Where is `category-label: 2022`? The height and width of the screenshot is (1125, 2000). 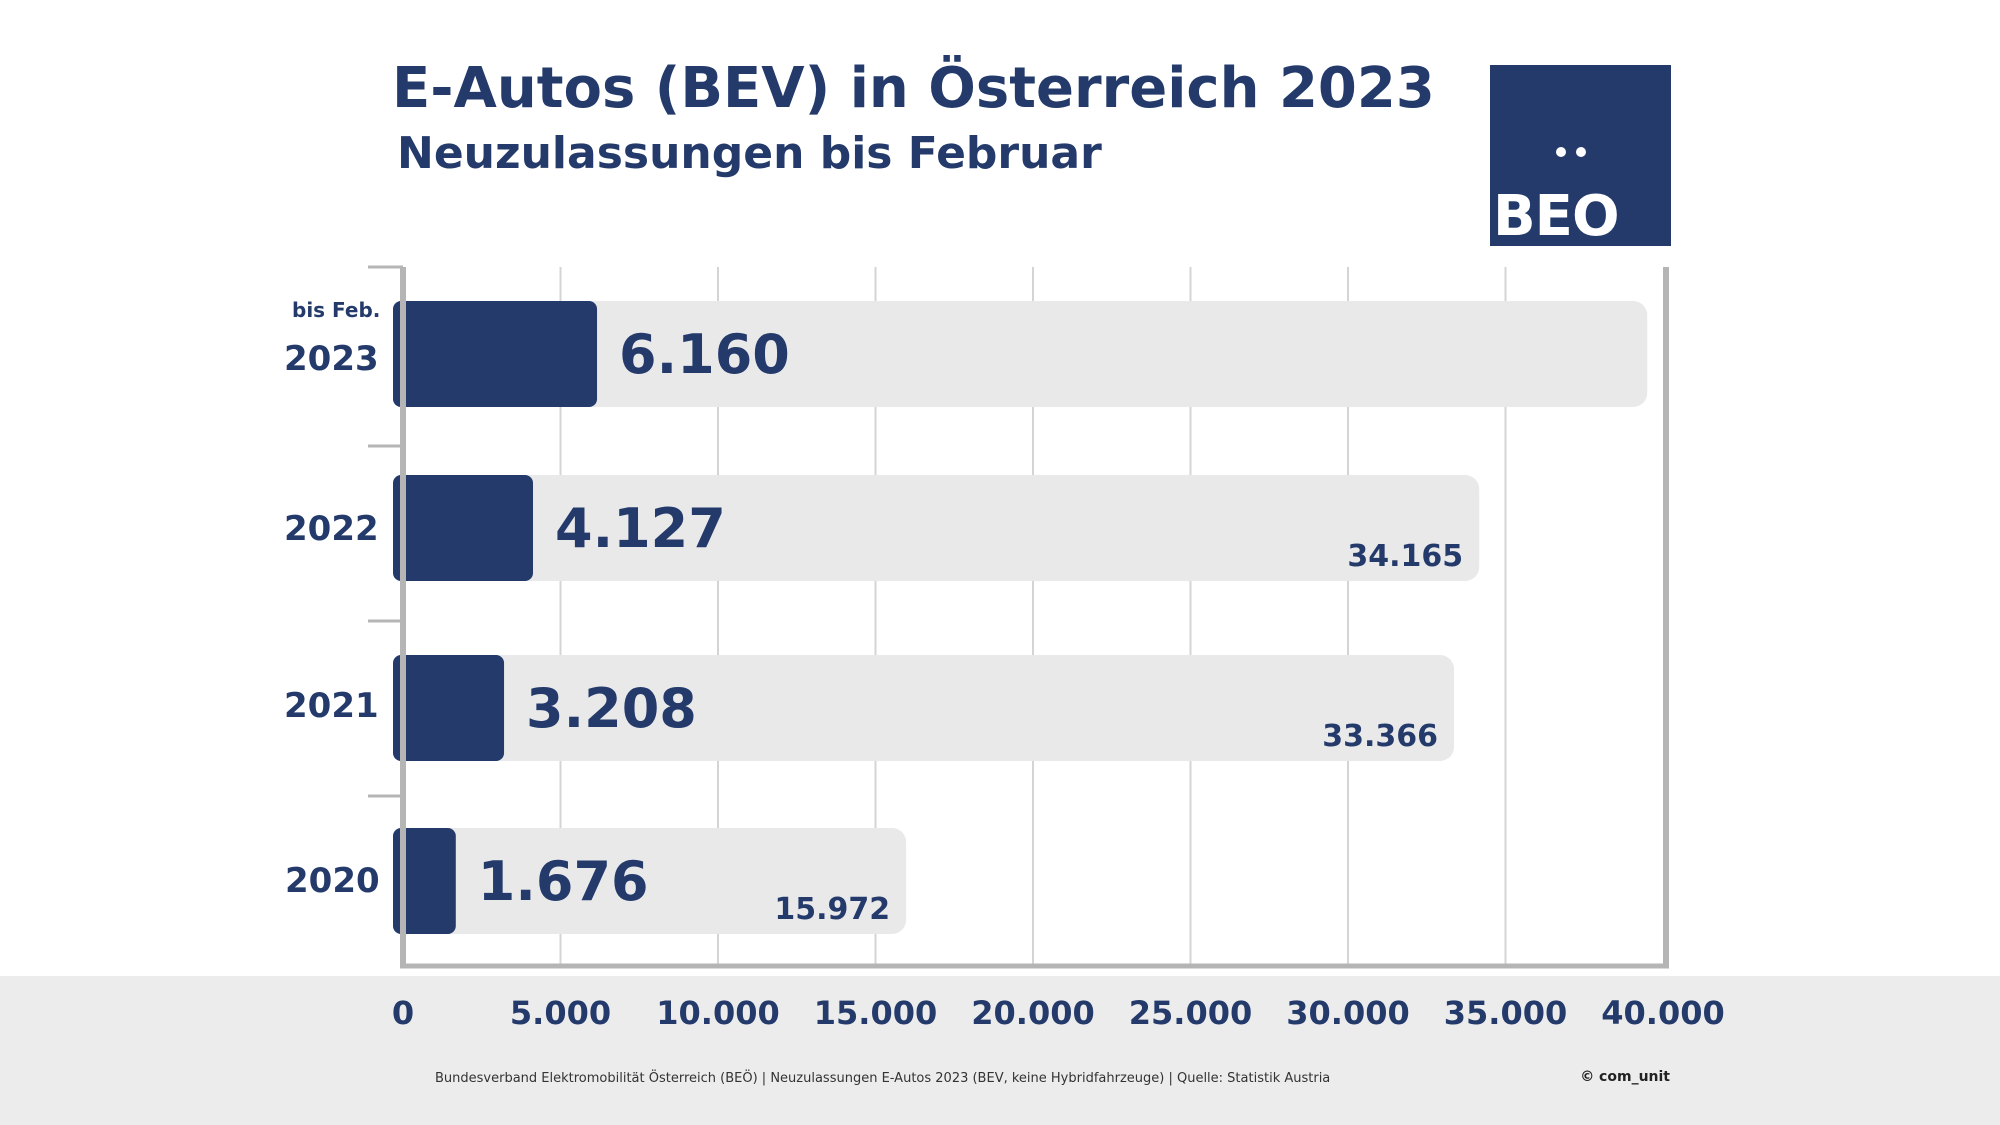 category-label: 2022 is located at coordinates (331, 529).